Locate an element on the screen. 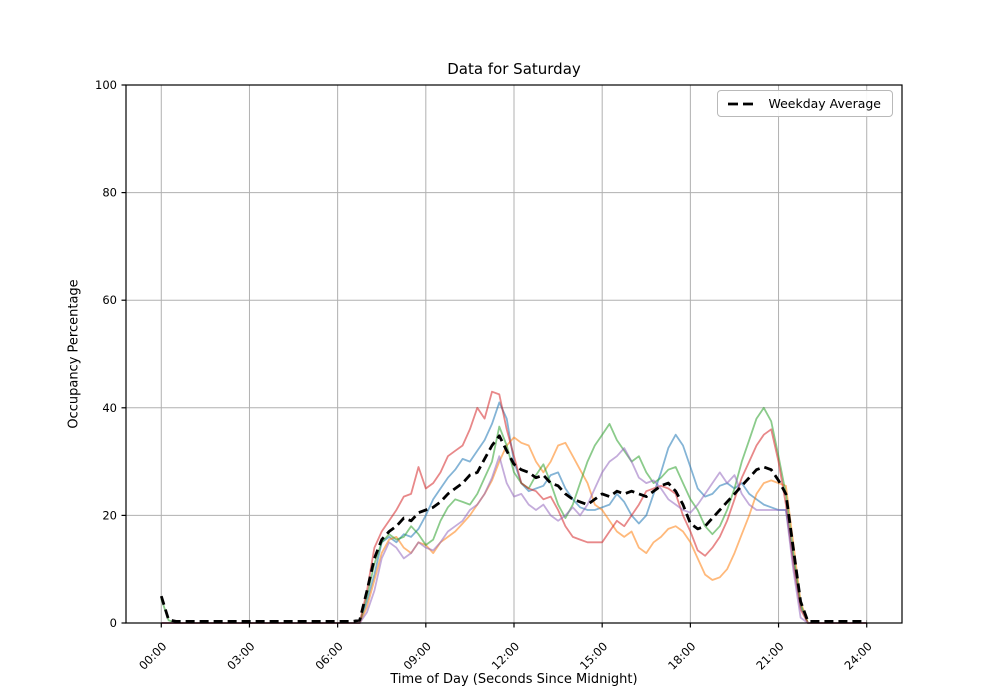 The width and height of the screenshot is (1000, 700). x-tick-label-09:00: 09:00 is located at coordinates (417, 655).